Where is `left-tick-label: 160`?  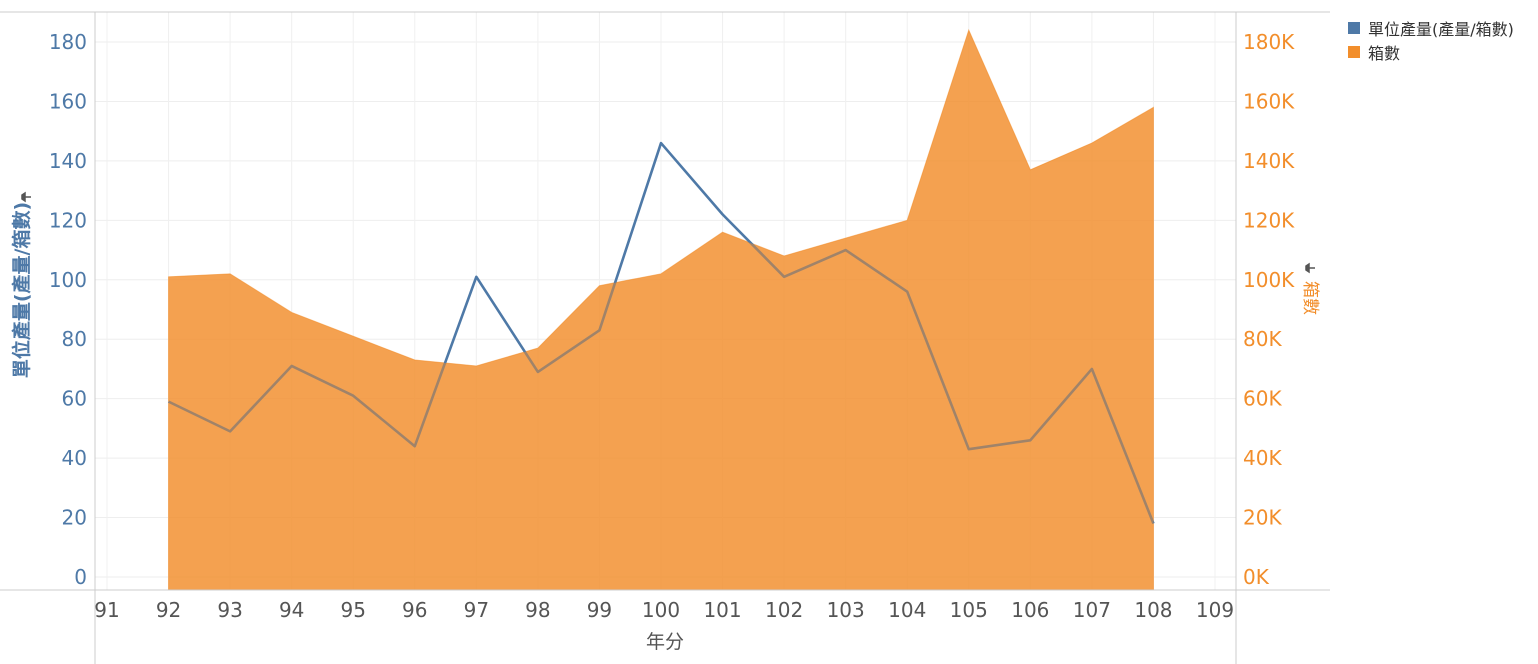
left-tick-label: 160 is located at coordinates (68, 101).